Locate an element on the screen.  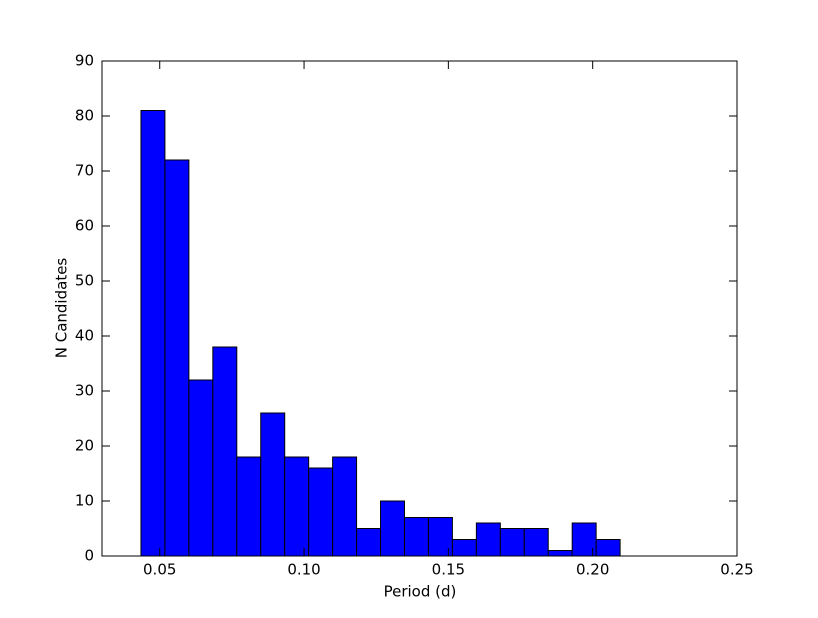
y-tick-label: 50 is located at coordinates (84, 281).